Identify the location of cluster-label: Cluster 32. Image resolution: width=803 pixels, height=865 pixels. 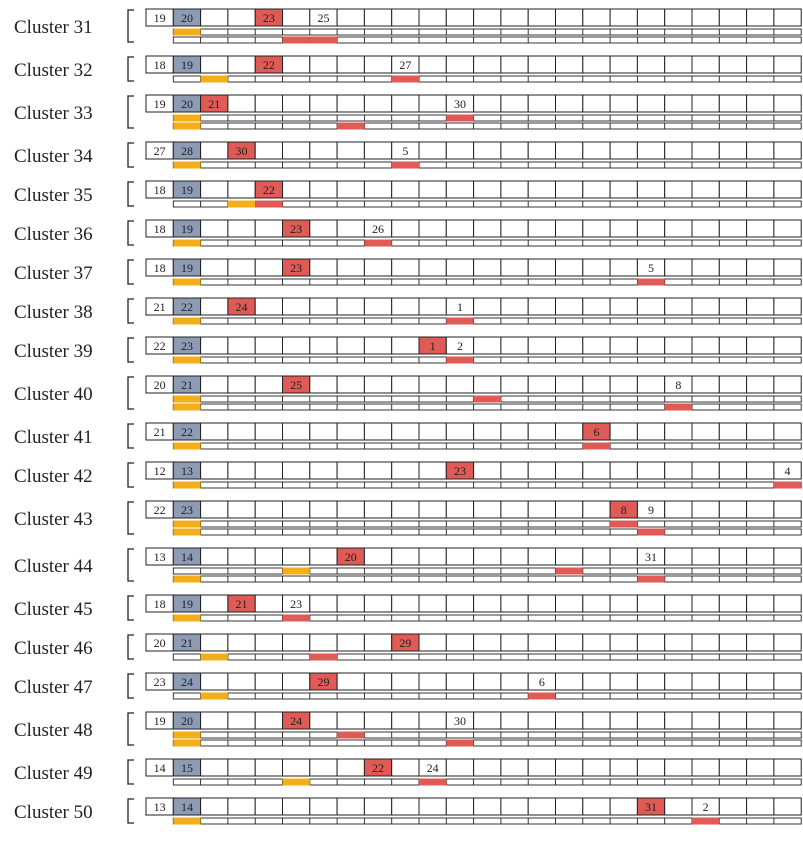
(53, 70).